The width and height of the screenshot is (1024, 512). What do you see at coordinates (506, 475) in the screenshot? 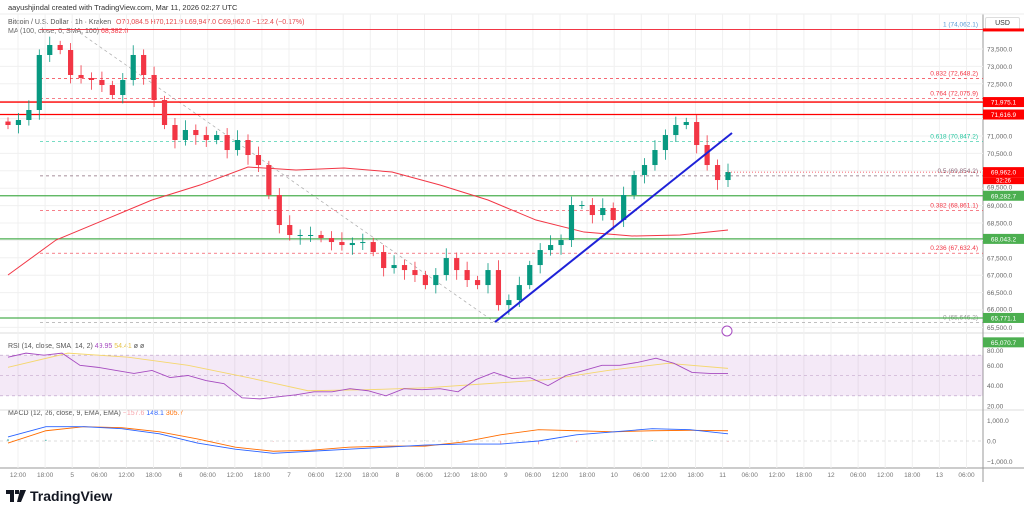
I see `time-tick-label: 9` at bounding box center [506, 475].